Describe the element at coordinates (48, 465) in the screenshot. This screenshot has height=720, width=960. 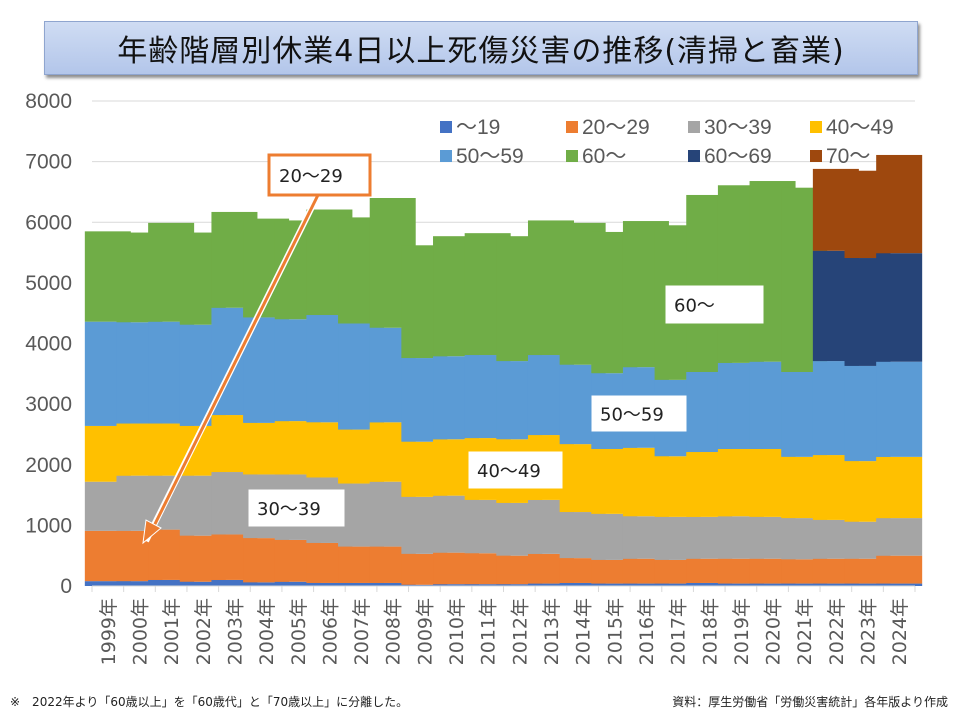
I see `y-tick-label: 2000` at that location.